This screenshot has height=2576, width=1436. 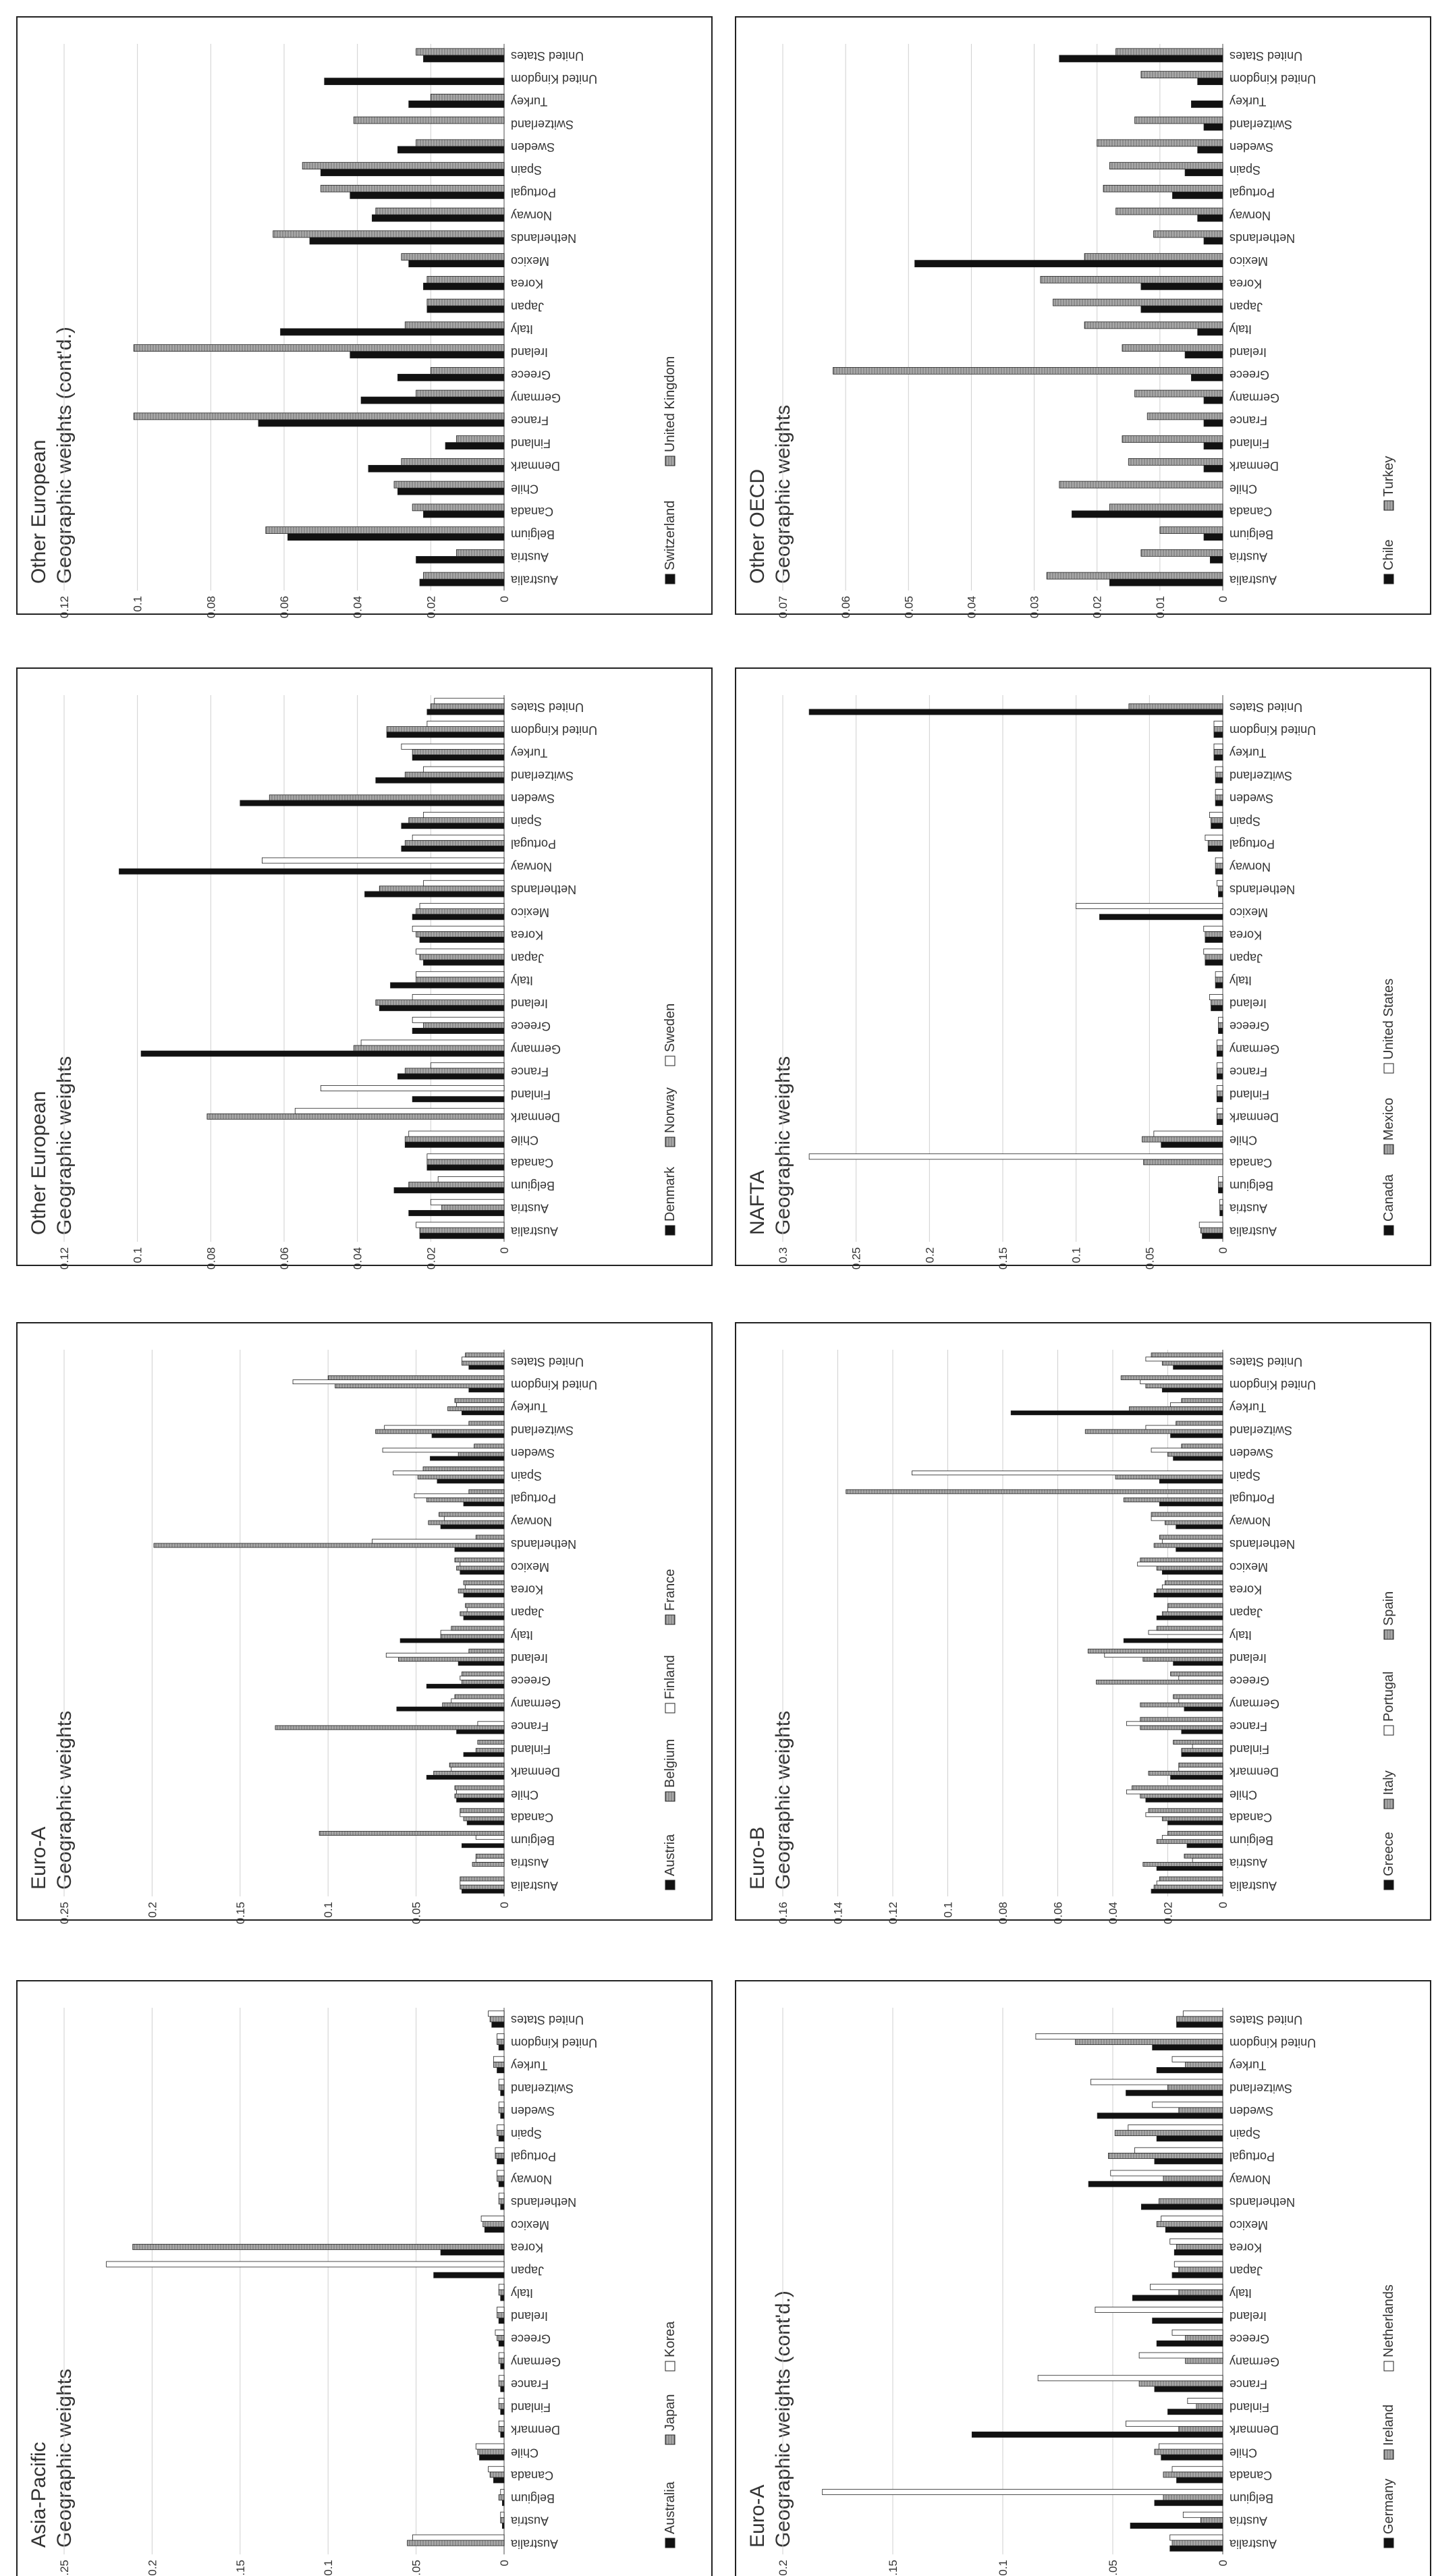 I want to click on legend-label: Italy, so click(x=1389, y=1782).